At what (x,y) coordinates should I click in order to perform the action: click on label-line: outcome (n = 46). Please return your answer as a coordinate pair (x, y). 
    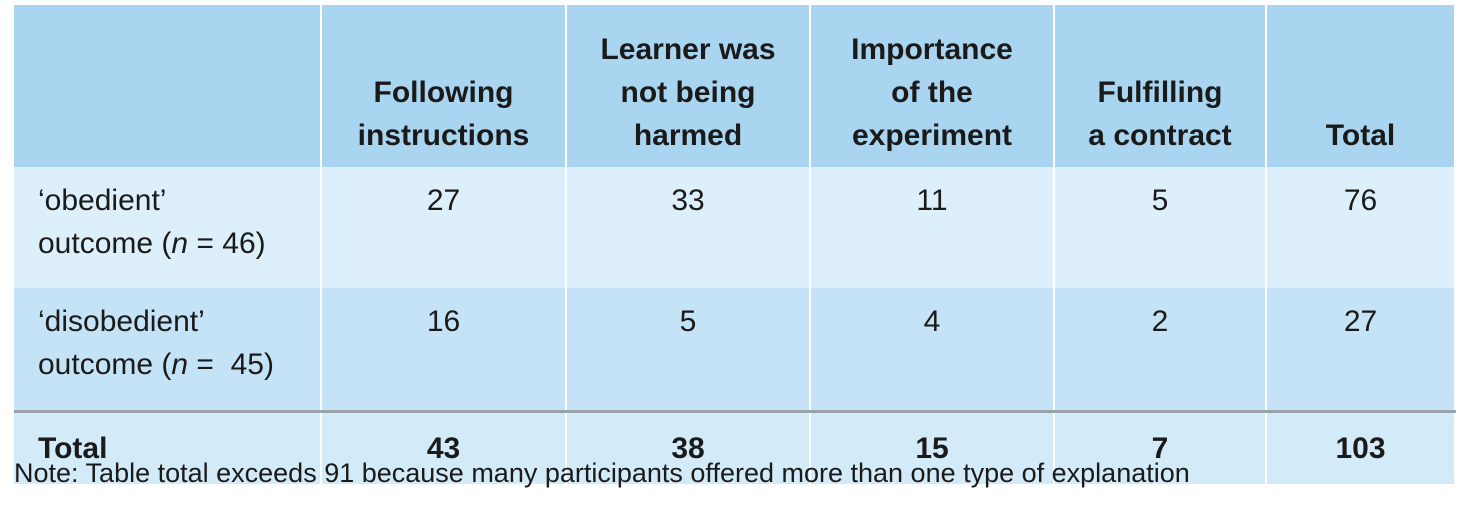
    Looking at the image, I should click on (173, 243).